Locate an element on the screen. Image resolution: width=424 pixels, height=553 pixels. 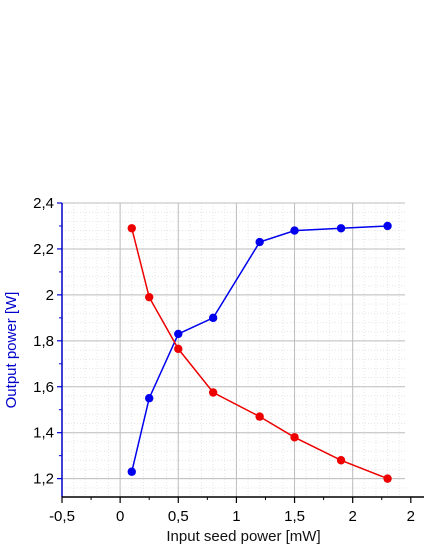
x-tick-label: 1,5 is located at coordinates (294, 516).